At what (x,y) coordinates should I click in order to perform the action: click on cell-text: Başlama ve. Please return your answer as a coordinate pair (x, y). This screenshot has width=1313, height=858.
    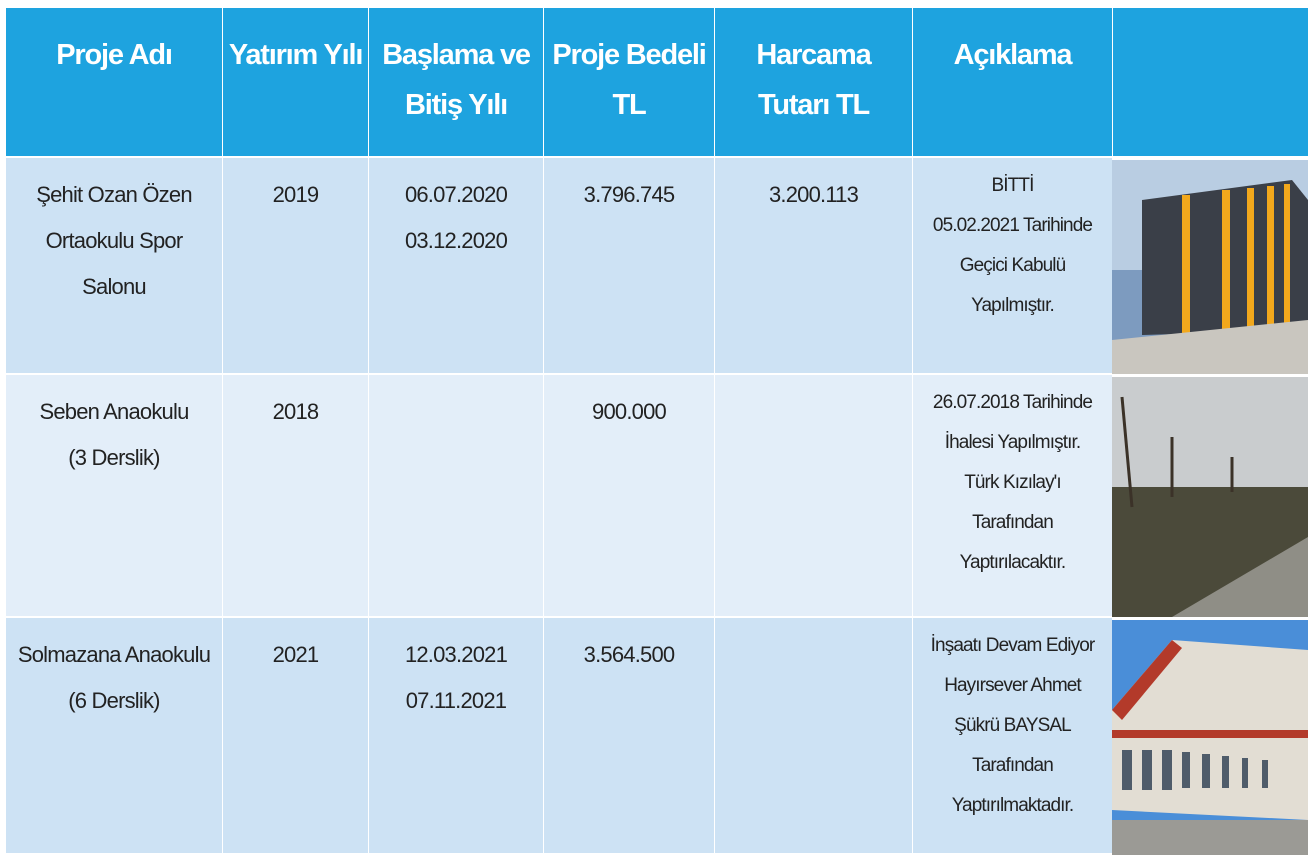
    Looking at the image, I should click on (456, 55).